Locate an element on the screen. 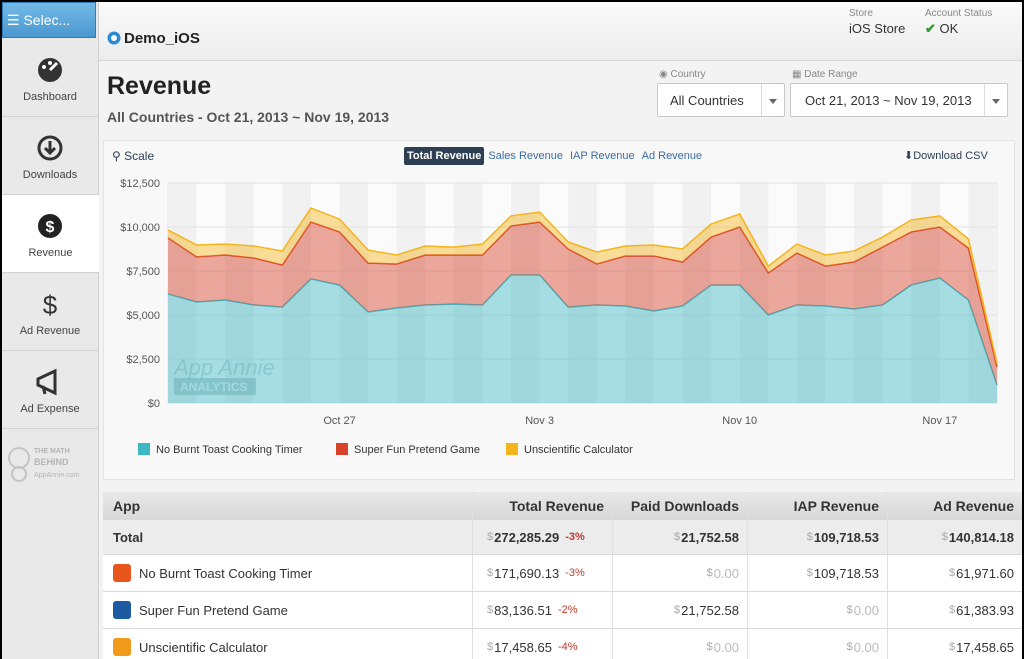 This screenshot has width=1024, height=659. date-select: Oct 21, 2013 ~ Nov 19, 2013 is located at coordinates (899, 100).